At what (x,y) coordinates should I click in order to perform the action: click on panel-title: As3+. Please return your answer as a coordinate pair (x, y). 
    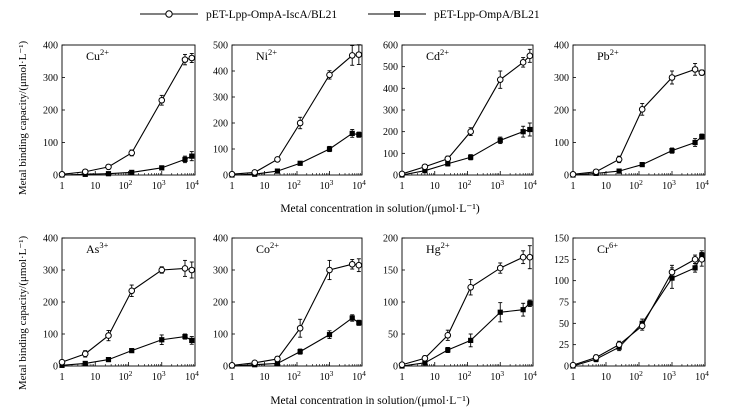
    Looking at the image, I should click on (97, 248).